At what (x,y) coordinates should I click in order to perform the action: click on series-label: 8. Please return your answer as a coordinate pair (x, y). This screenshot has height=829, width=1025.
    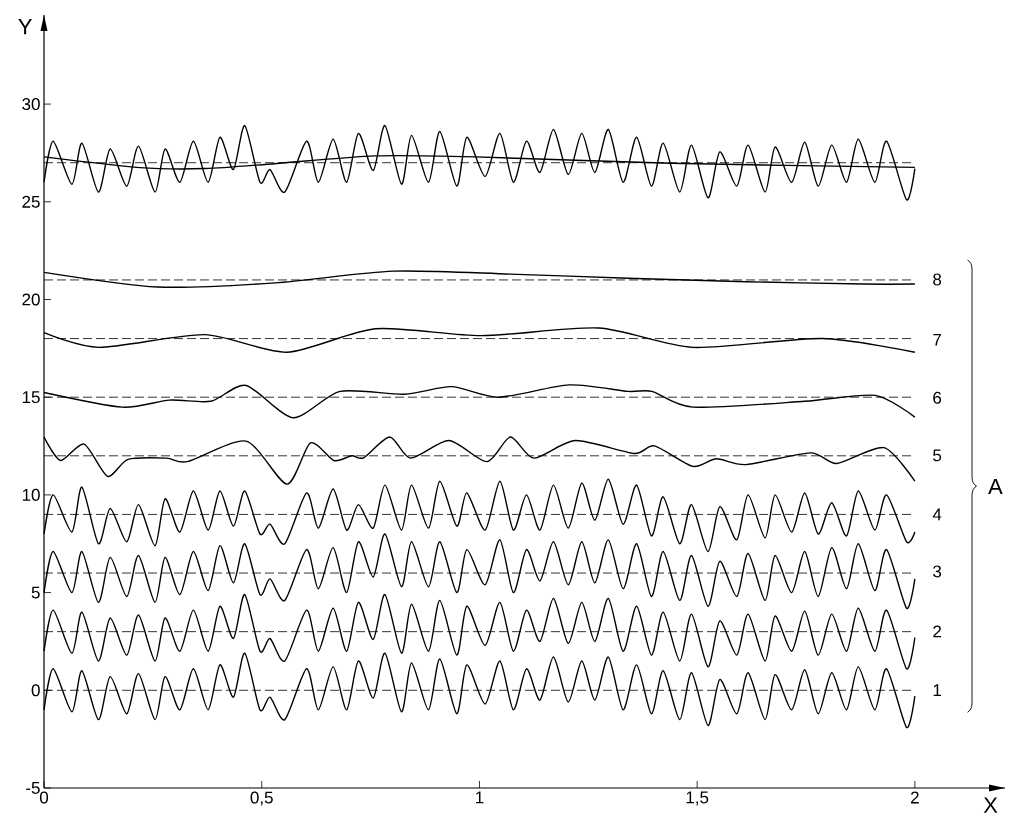
    Looking at the image, I should click on (937, 279).